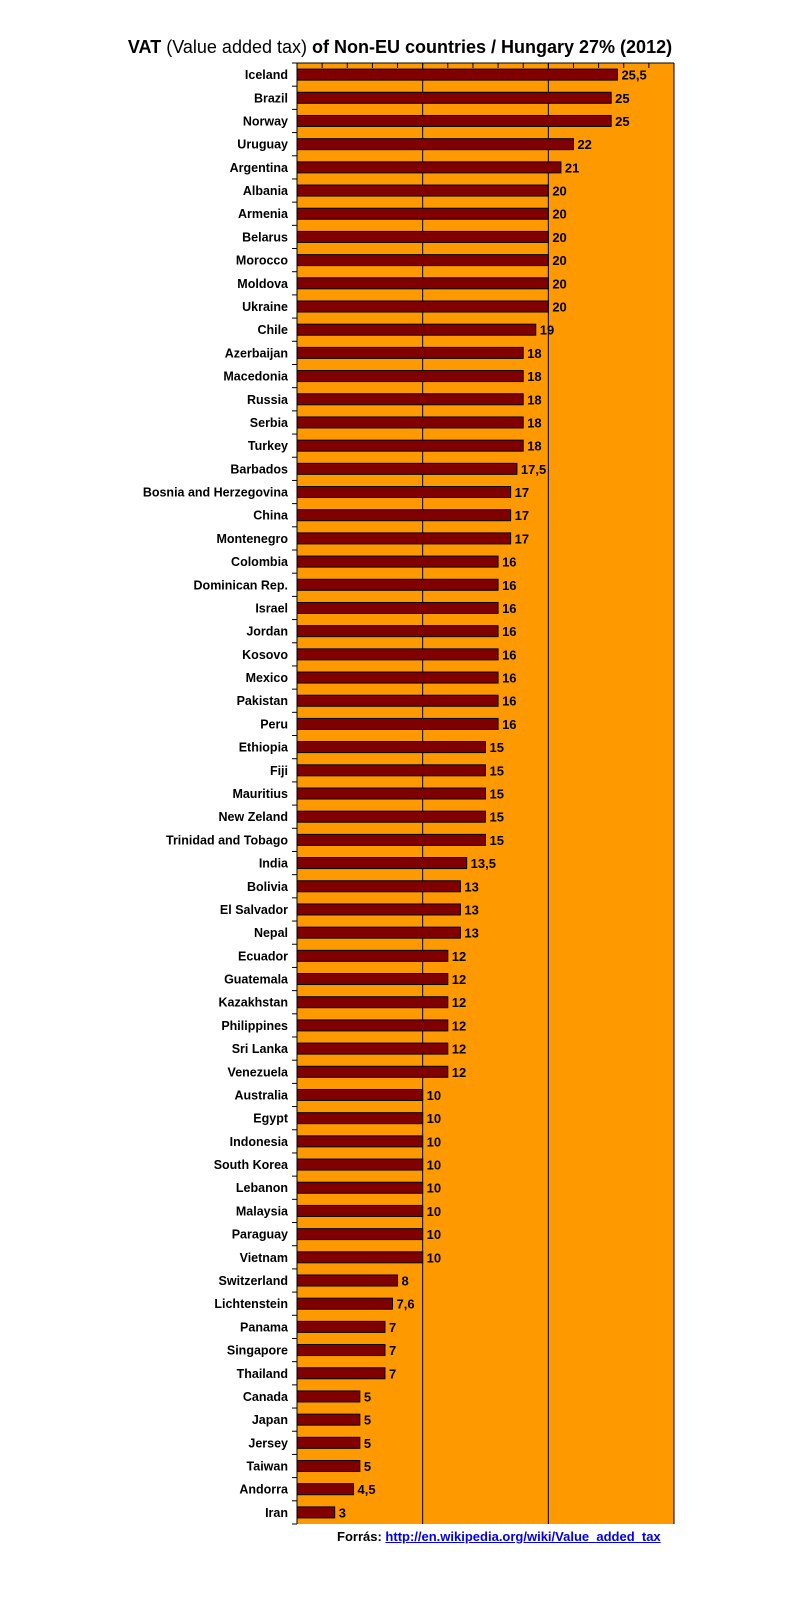 This screenshot has height=1599, width=800. I want to click on data-label: 25,5, so click(633, 75).